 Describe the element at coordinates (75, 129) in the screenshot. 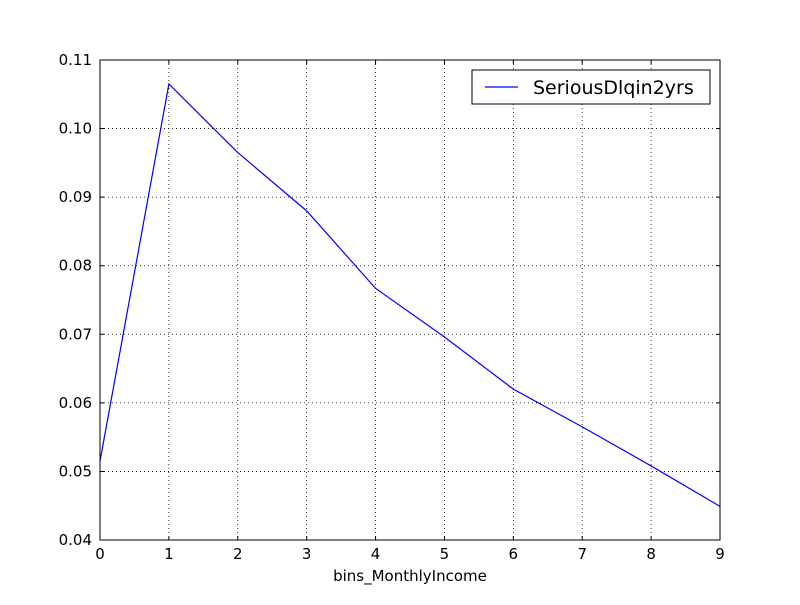

I see `y-tick-label: 0.10` at that location.